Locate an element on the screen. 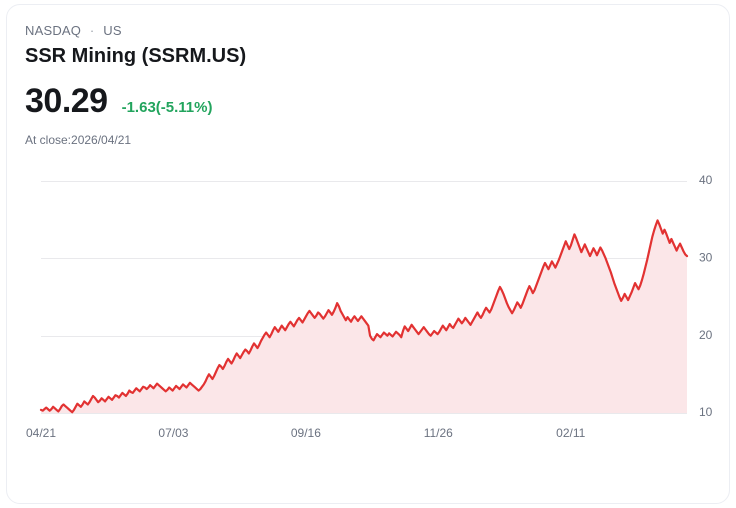 The height and width of the screenshot is (508, 736). market-status-note: At close:2026/04/21 is located at coordinates (78, 140).